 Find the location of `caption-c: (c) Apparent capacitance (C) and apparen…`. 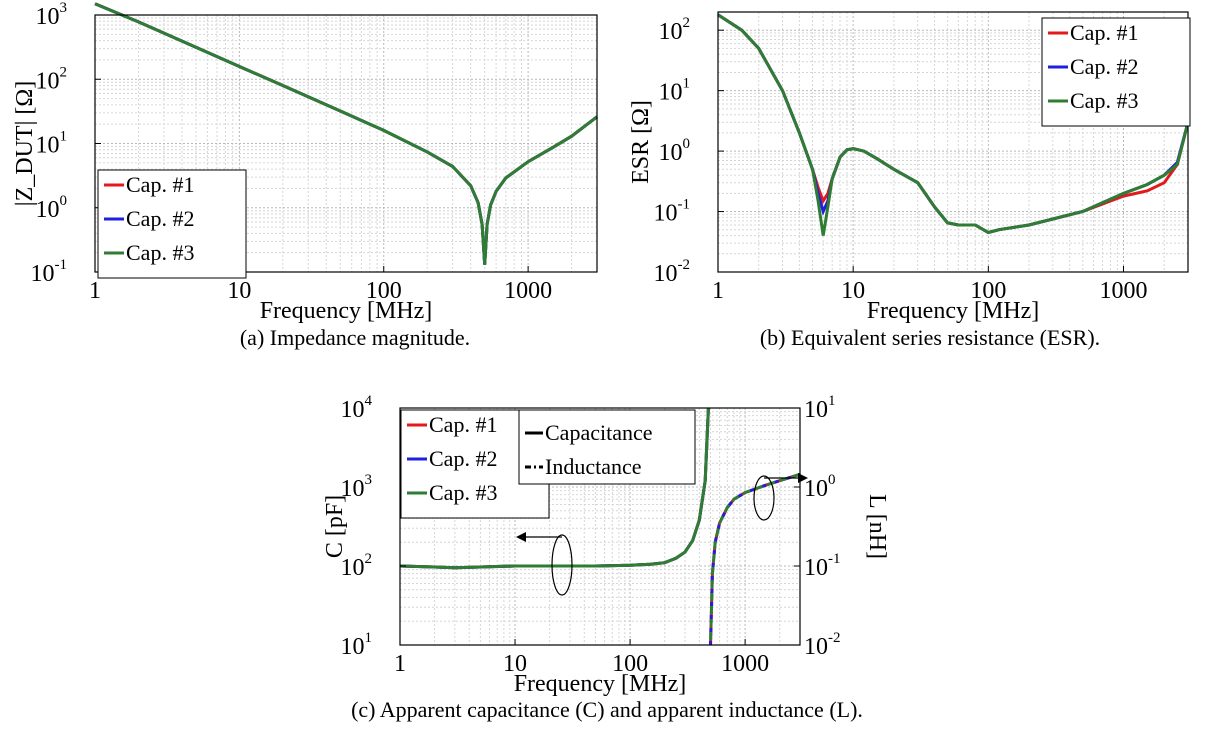

caption-c: (c) Apparent capacitance (C) and apparen… is located at coordinates (607, 709).